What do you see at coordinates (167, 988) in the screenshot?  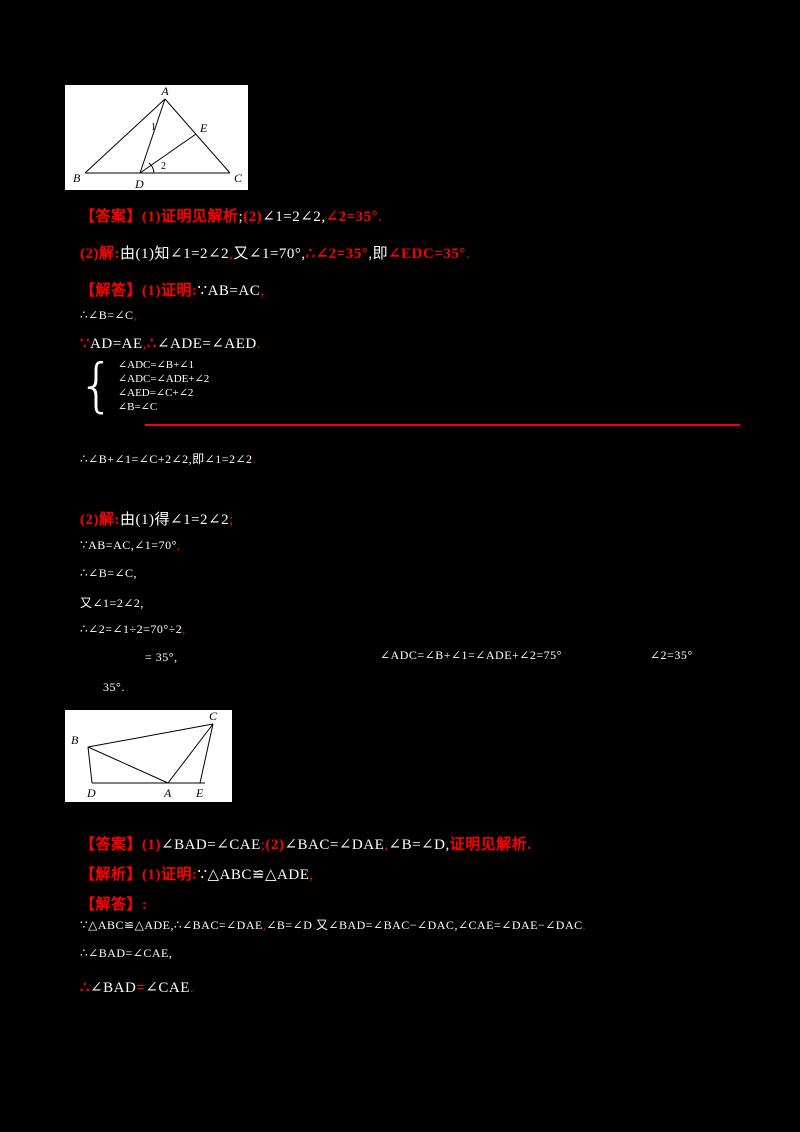 I see `text-segment: ∠CAE` at bounding box center [167, 988].